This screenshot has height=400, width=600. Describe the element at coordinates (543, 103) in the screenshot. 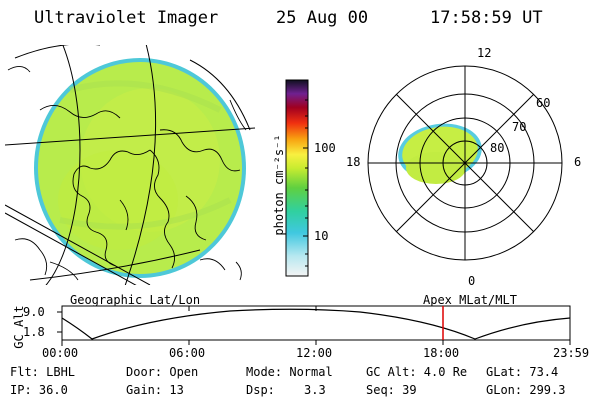

I see `lat-label-60: 60` at that location.